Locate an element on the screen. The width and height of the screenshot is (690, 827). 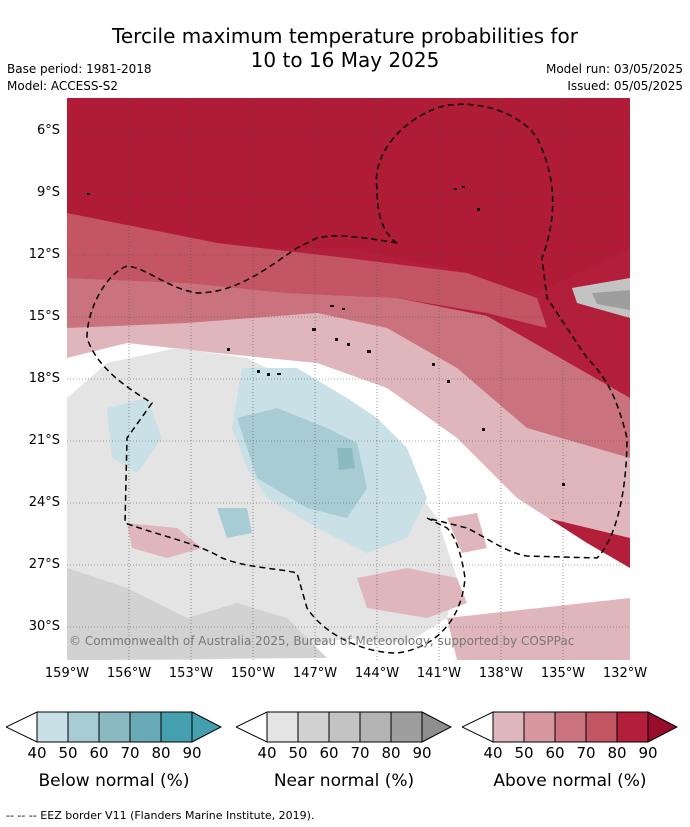
below-tick: 90 is located at coordinates (192, 753).